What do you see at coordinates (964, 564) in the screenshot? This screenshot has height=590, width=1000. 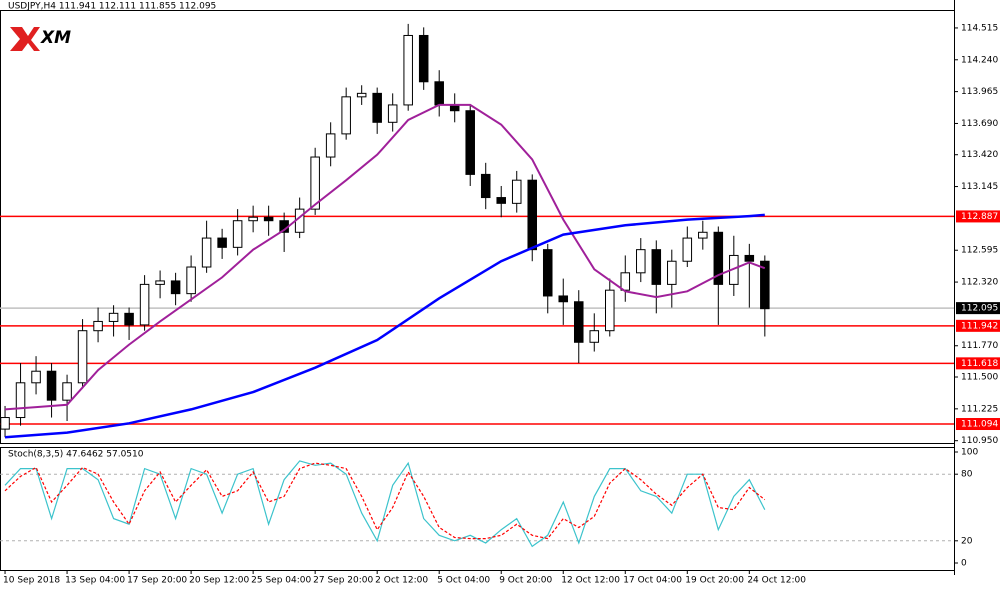 I see `y-tick-label: 0` at bounding box center [964, 564].